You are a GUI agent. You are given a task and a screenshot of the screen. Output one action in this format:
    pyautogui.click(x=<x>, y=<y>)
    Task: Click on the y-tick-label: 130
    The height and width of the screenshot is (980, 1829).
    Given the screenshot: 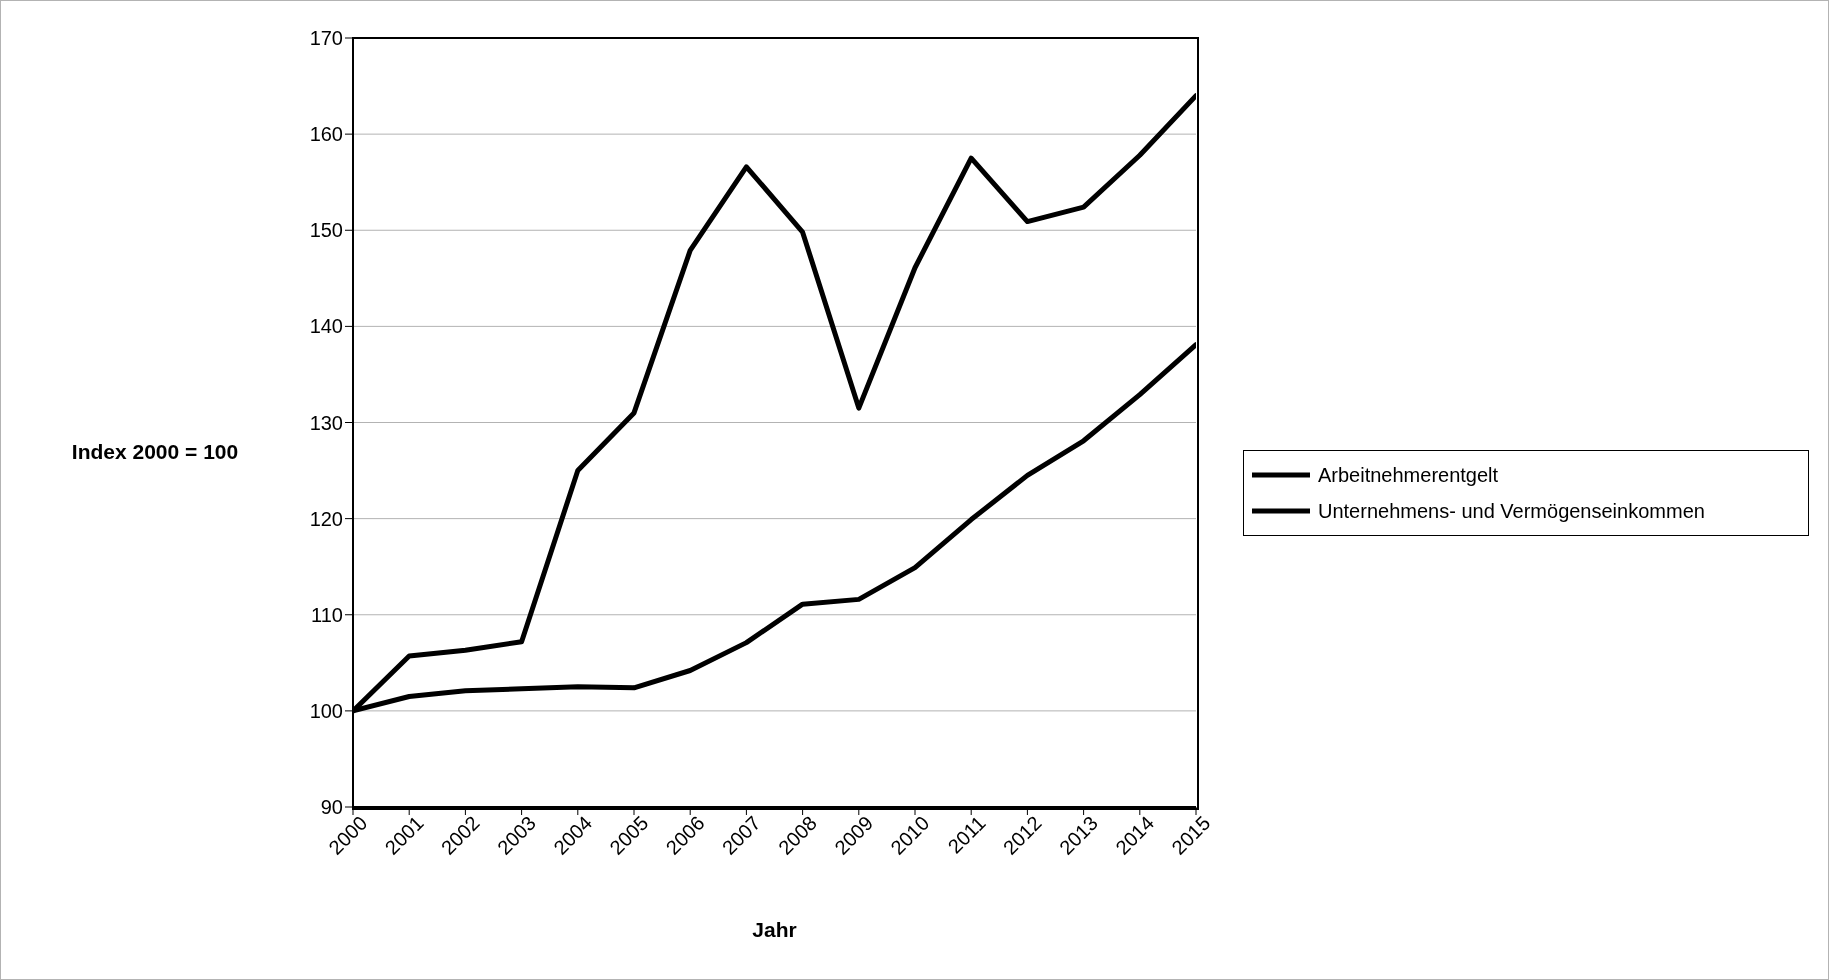 What is the action you would take?
    pyautogui.click(x=326, y=422)
    